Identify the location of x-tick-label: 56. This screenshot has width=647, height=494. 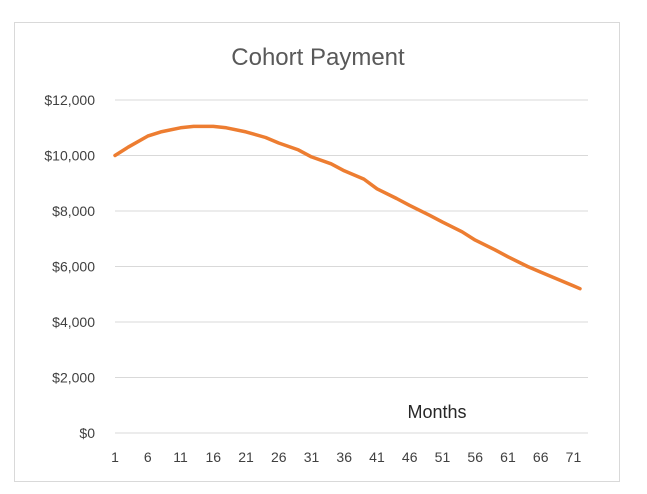
(475, 457).